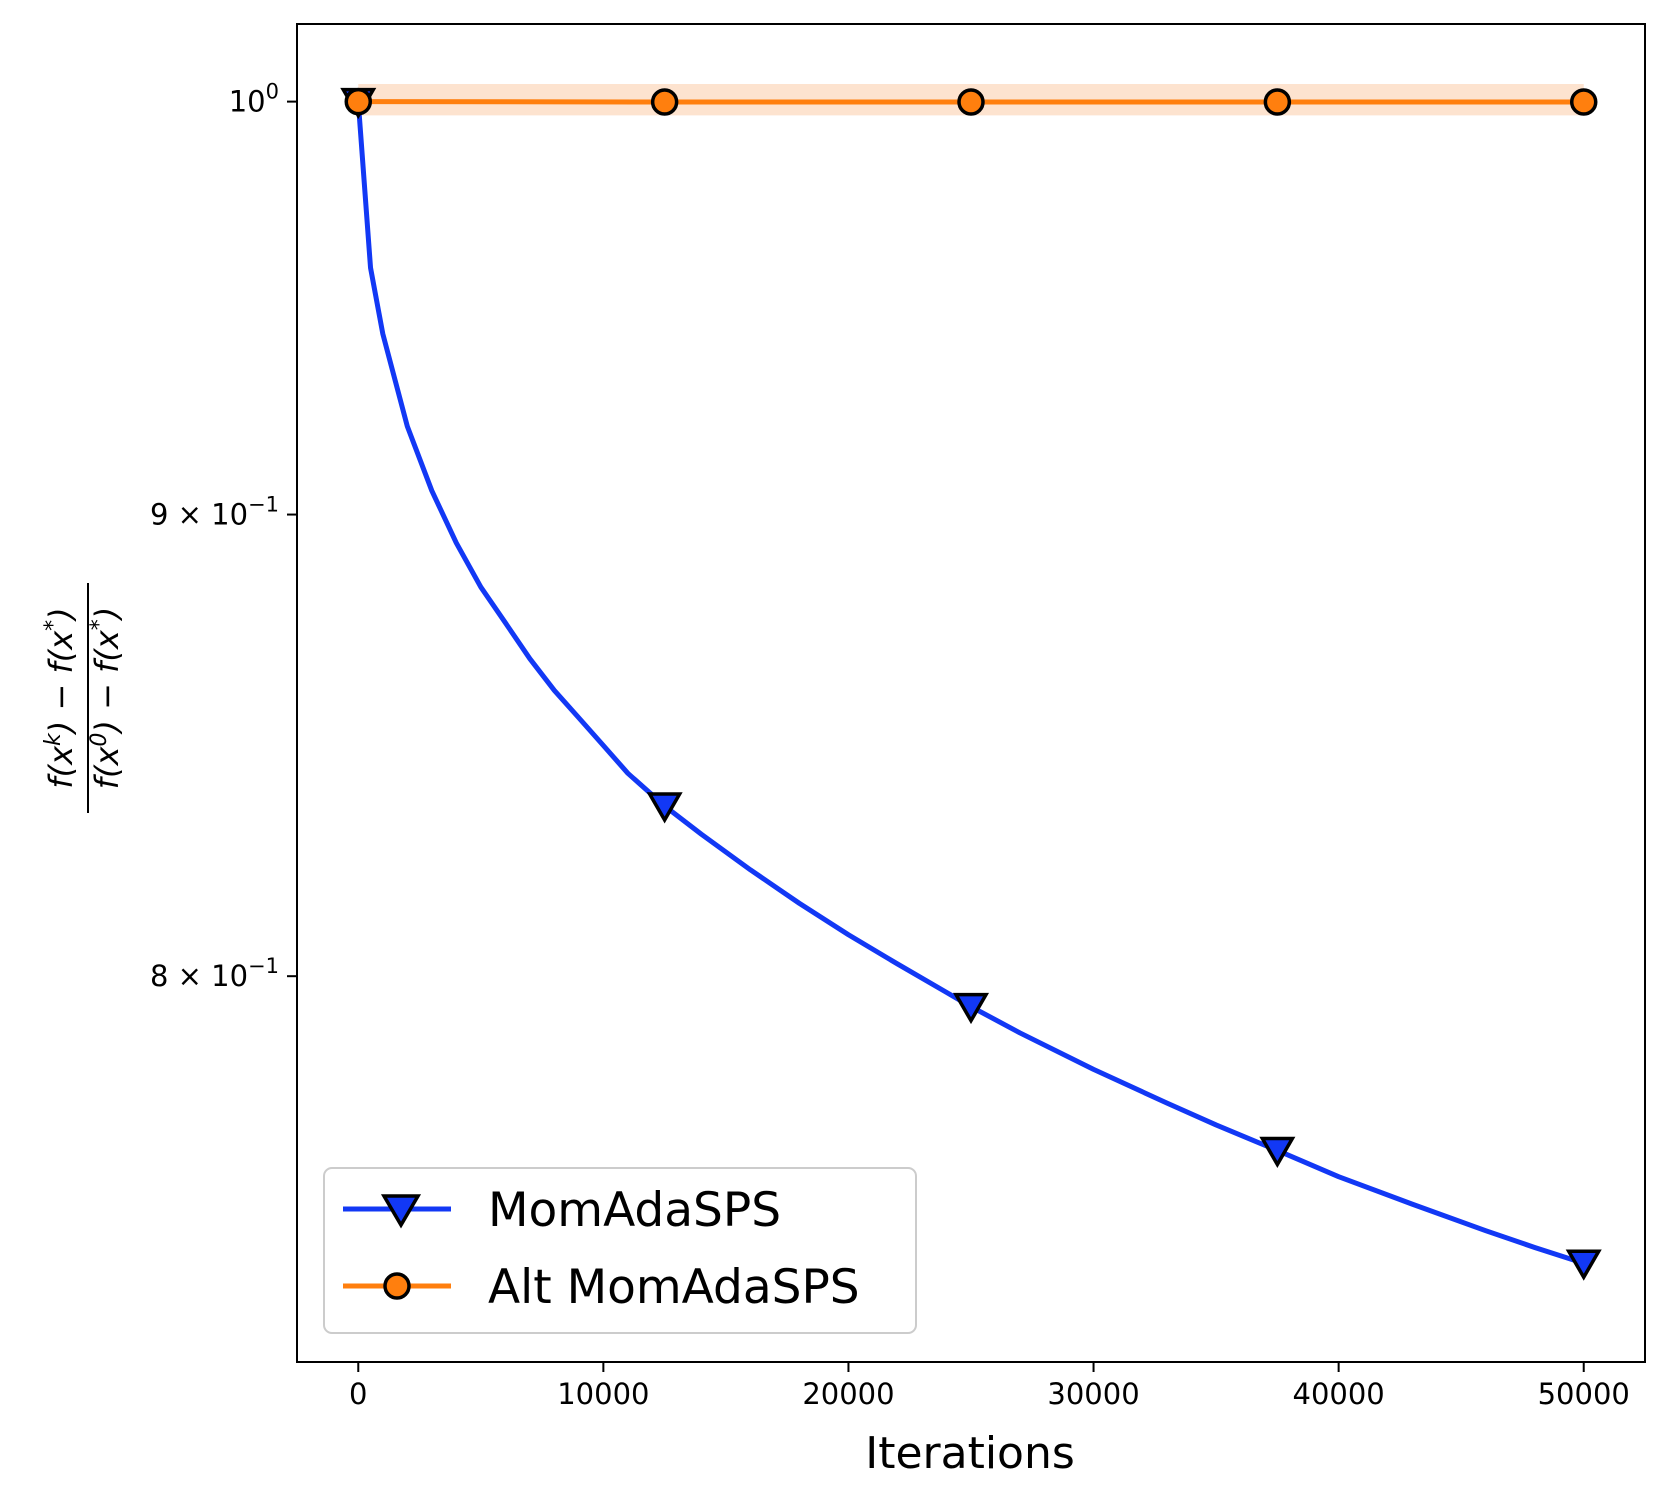 The width and height of the screenshot is (1662, 1507). Describe the element at coordinates (970, 1453) in the screenshot. I see `x-axis-title: Iterations` at that location.